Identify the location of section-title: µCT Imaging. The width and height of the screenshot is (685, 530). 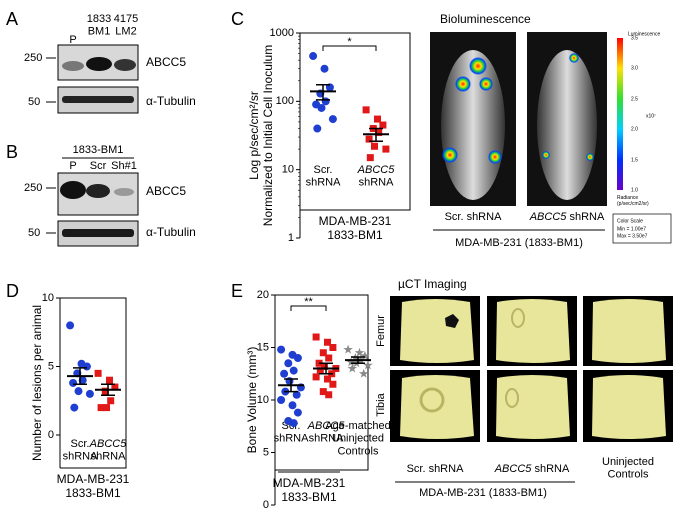
(432, 284).